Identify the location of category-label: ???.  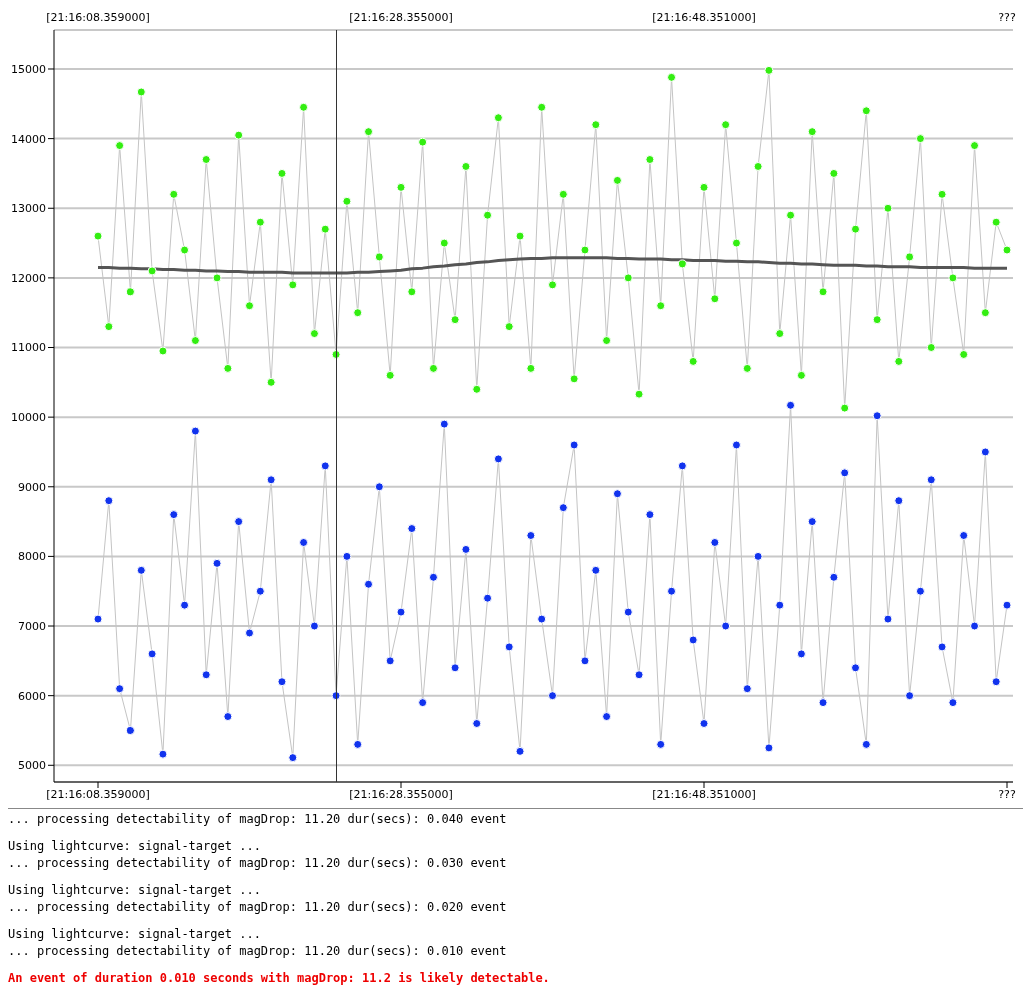
(1007, 17).